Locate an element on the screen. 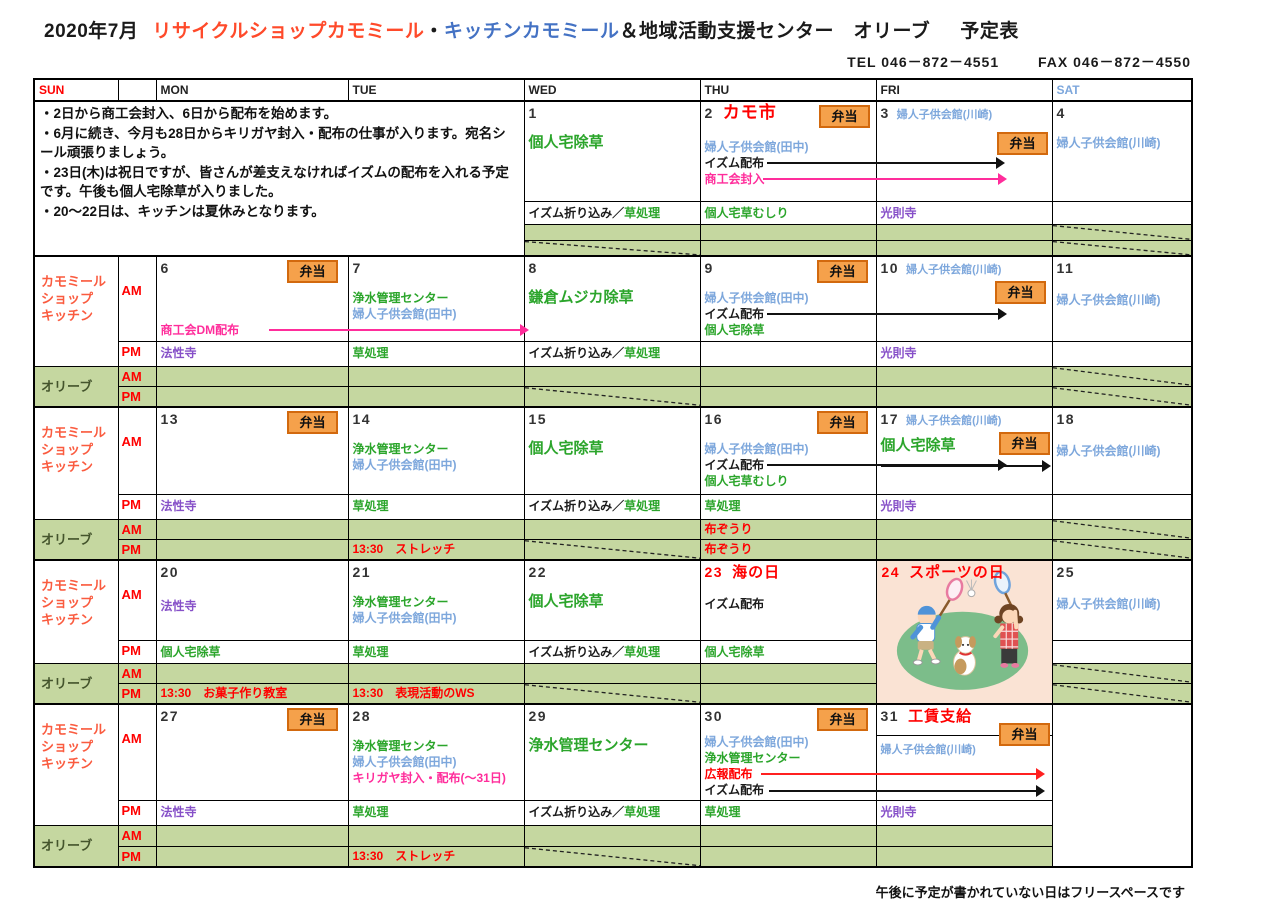  day-cell-am: 20 法性寺 is located at coordinates (252, 600).